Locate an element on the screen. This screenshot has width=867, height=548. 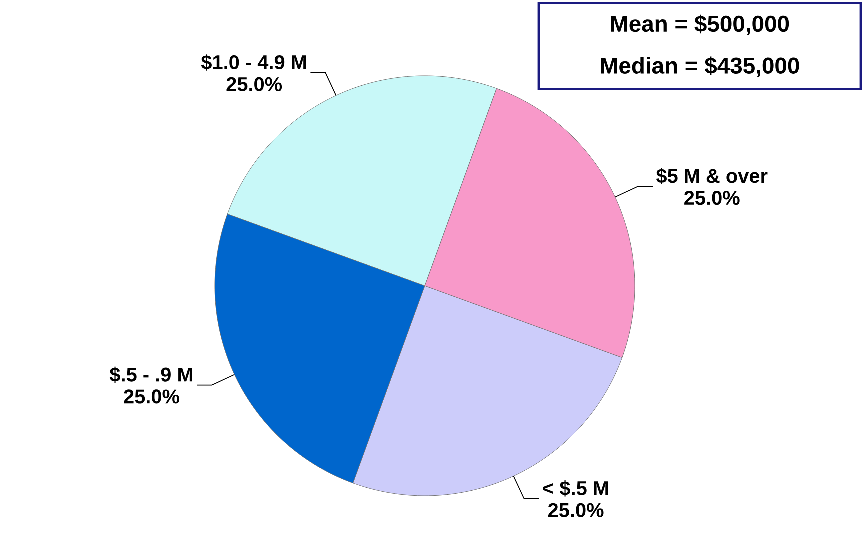
slice-label: $.5 - .9 M is located at coordinates (151, 375).